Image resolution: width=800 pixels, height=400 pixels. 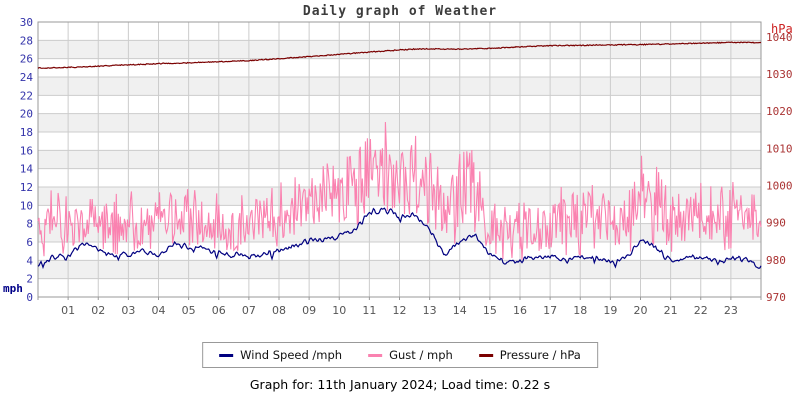 What do you see at coordinates (29, 224) in the screenshot?
I see `left-axis-tick-label: 8` at bounding box center [29, 224].